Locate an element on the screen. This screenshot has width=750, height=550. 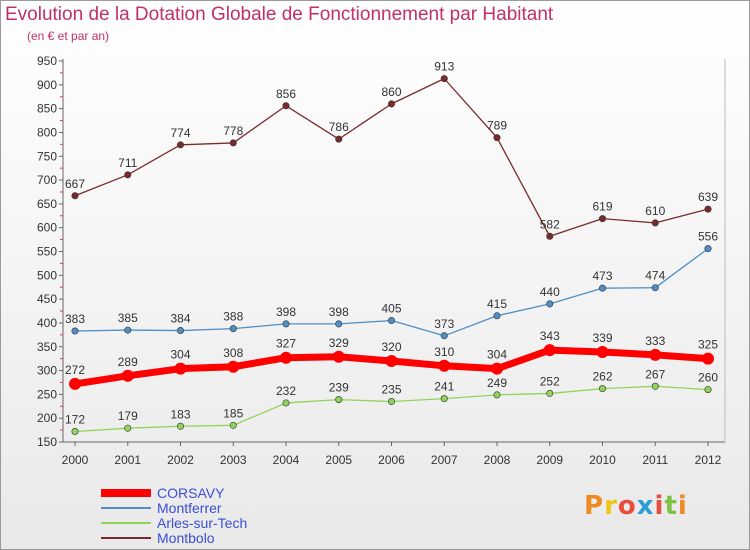
data-label: 383 is located at coordinates (75, 319).